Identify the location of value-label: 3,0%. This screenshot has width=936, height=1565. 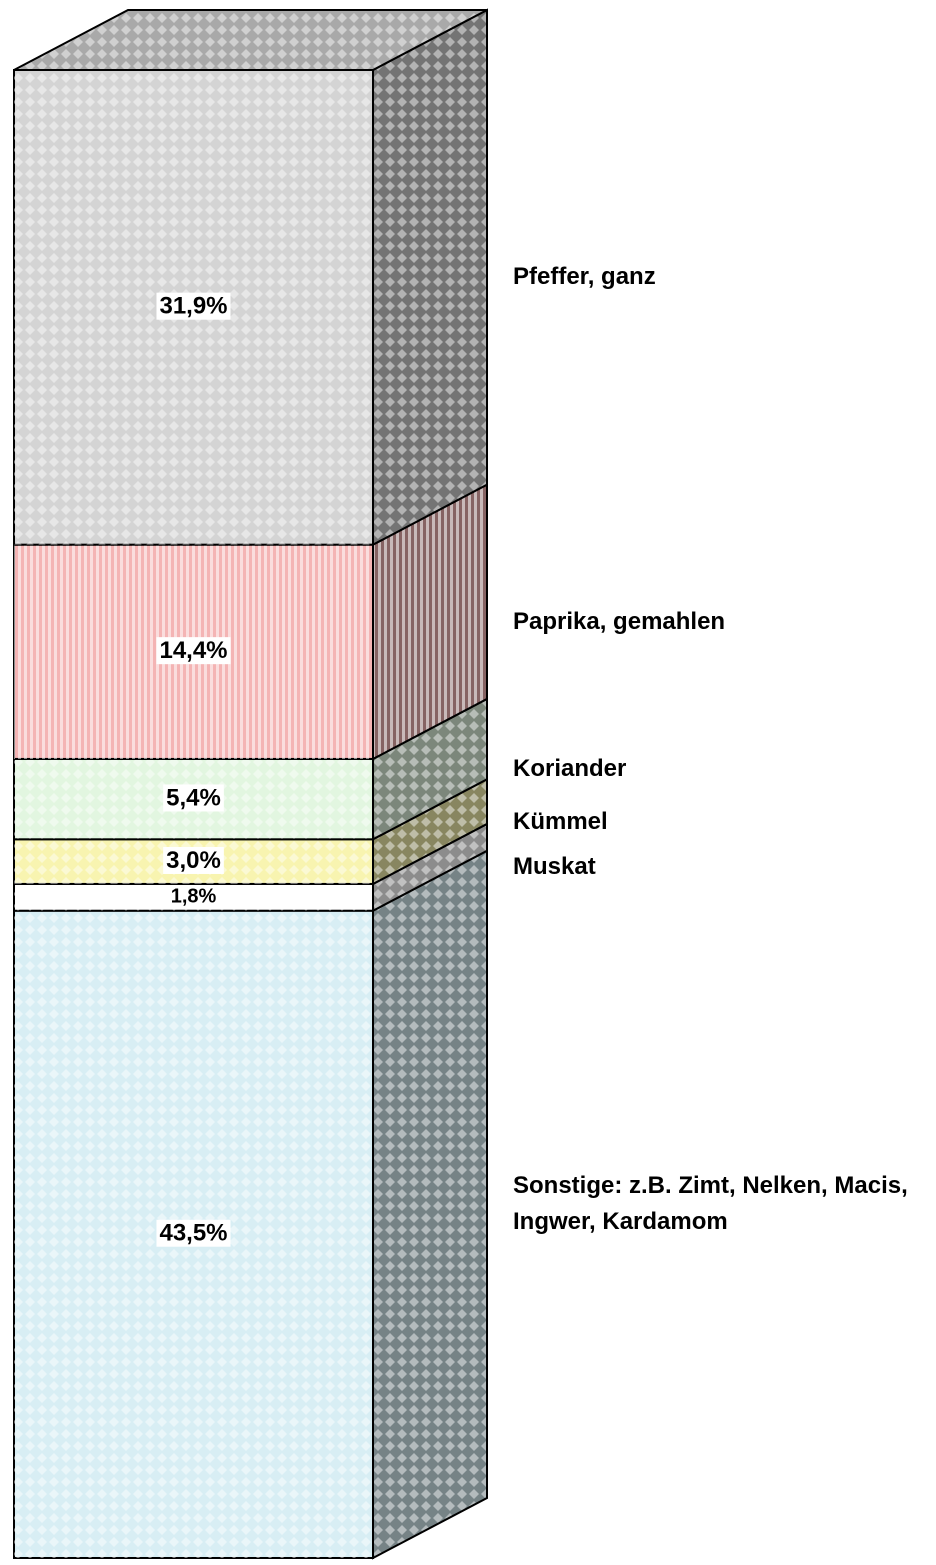
(193, 860).